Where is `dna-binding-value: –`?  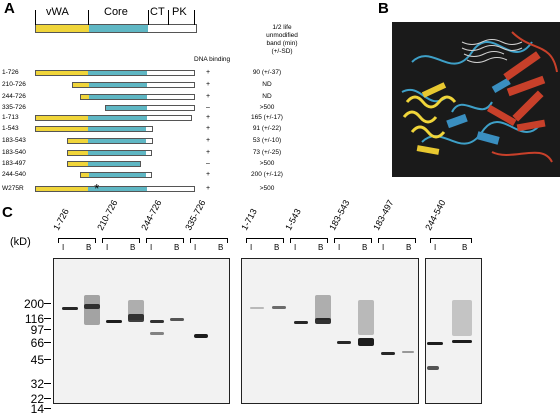 dna-binding-value: – is located at coordinates (208, 107).